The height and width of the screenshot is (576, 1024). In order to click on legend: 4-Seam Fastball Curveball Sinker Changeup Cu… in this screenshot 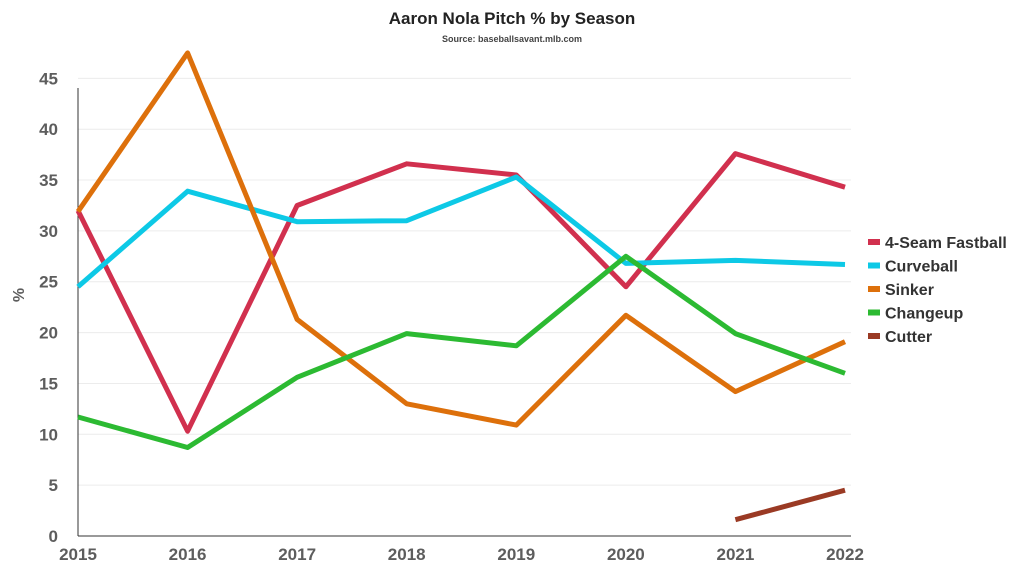, I will do `click(937, 290)`.